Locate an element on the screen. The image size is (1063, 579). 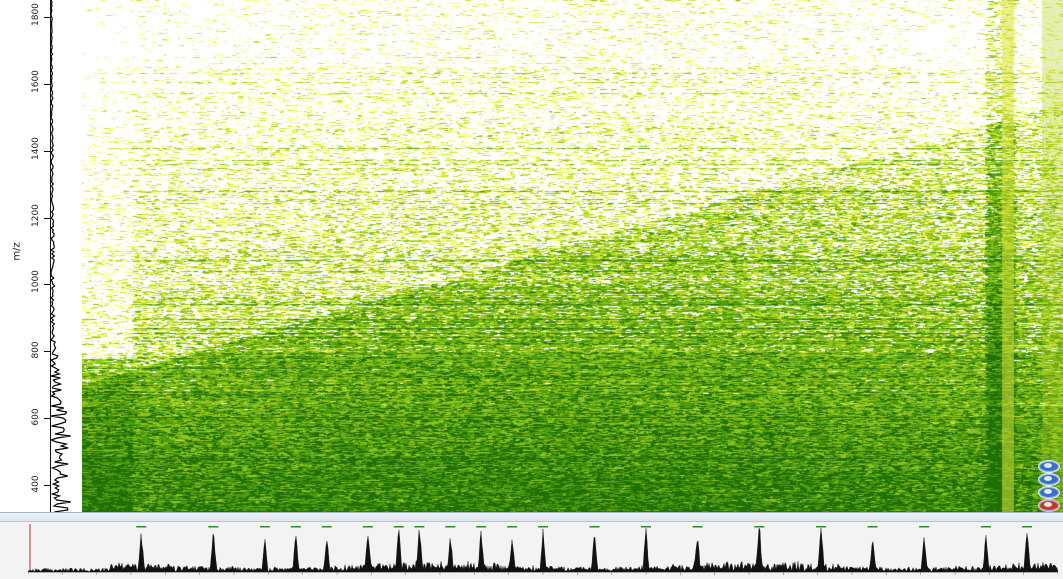
mz-tick-label: 1400 is located at coordinates (36, 148).